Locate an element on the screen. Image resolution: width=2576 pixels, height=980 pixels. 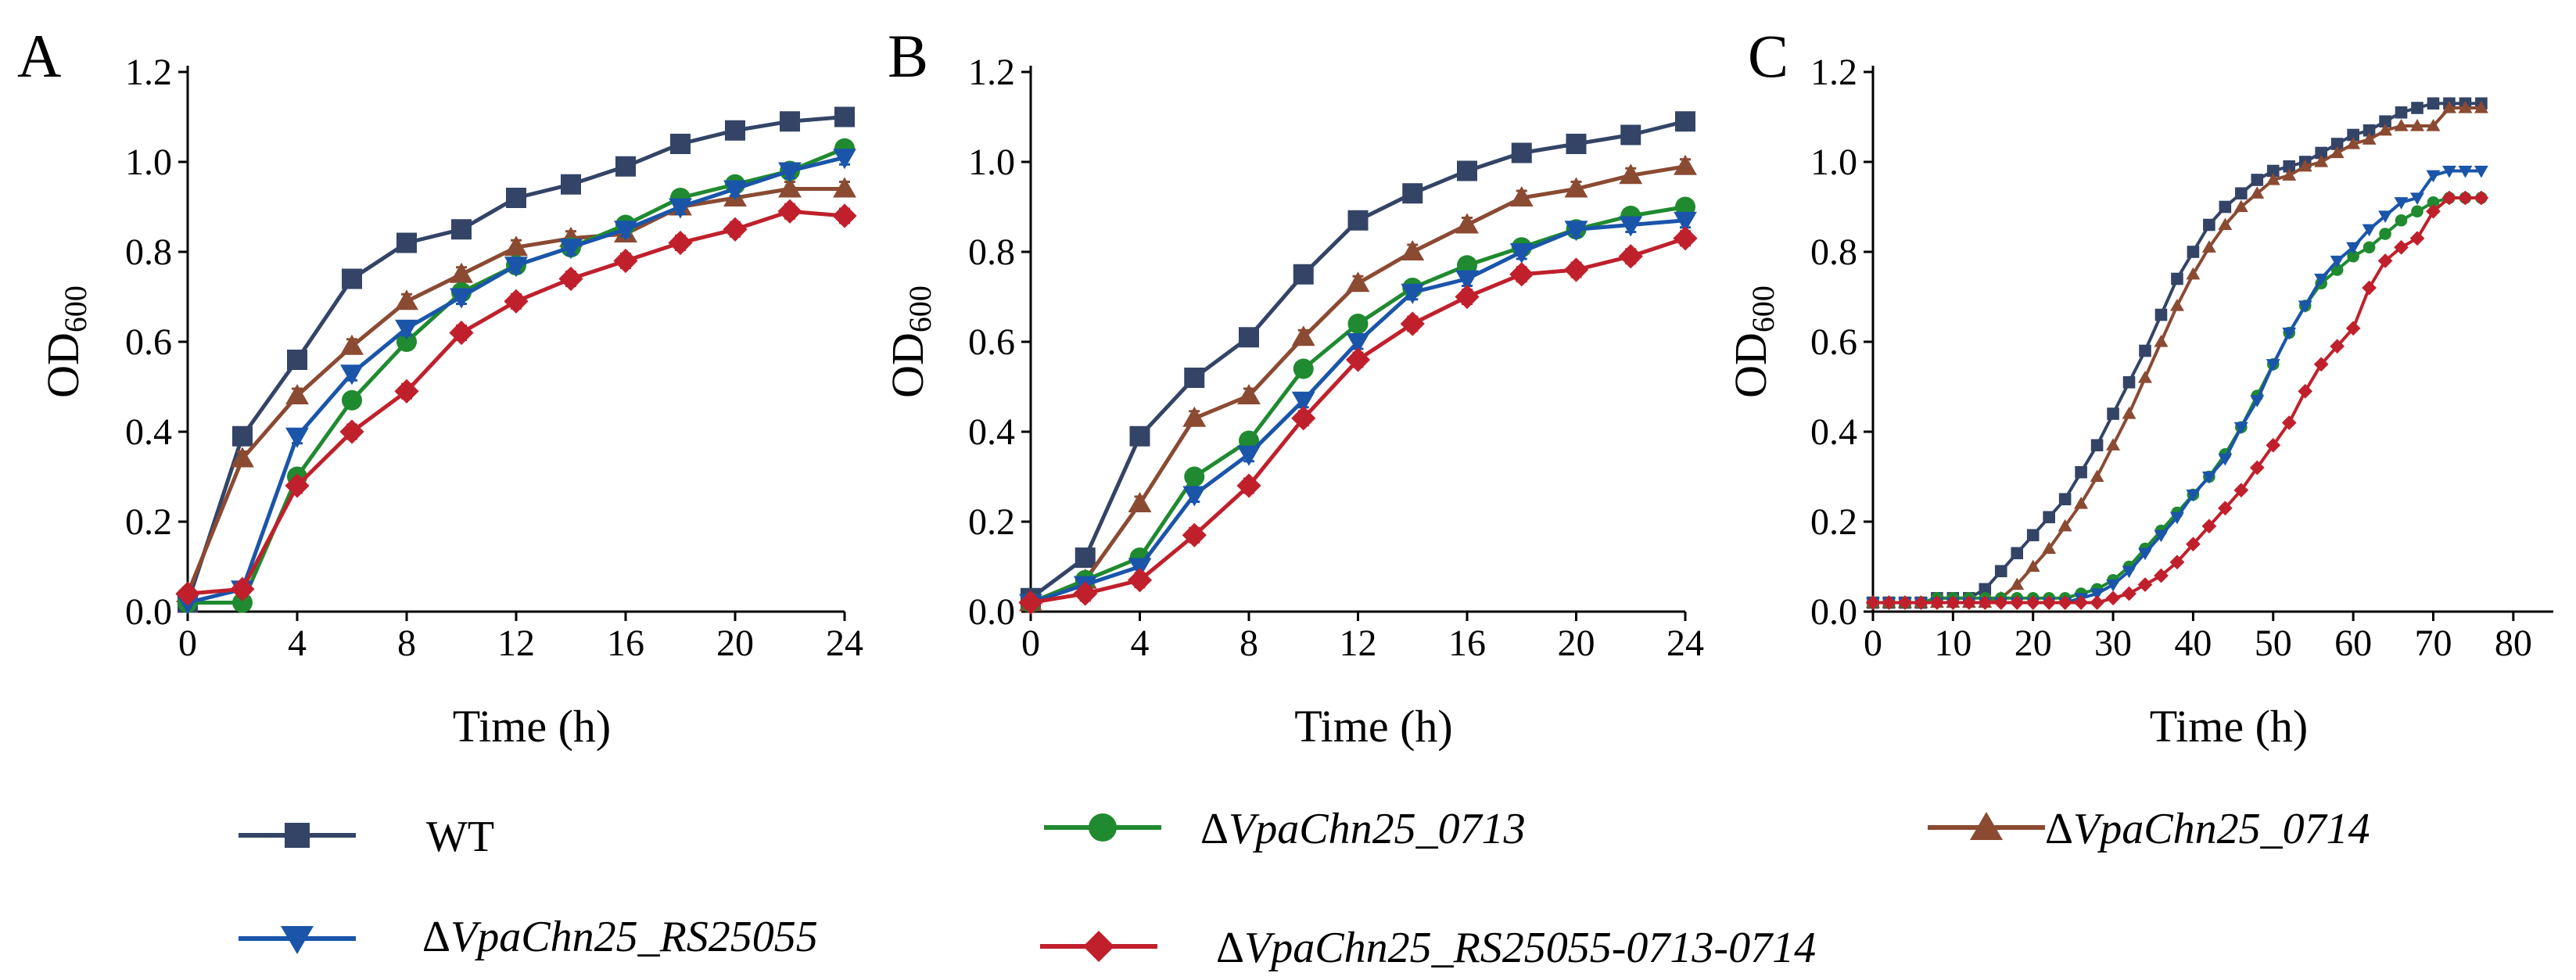
y-tick-label: 0.2 is located at coordinates (991, 522).